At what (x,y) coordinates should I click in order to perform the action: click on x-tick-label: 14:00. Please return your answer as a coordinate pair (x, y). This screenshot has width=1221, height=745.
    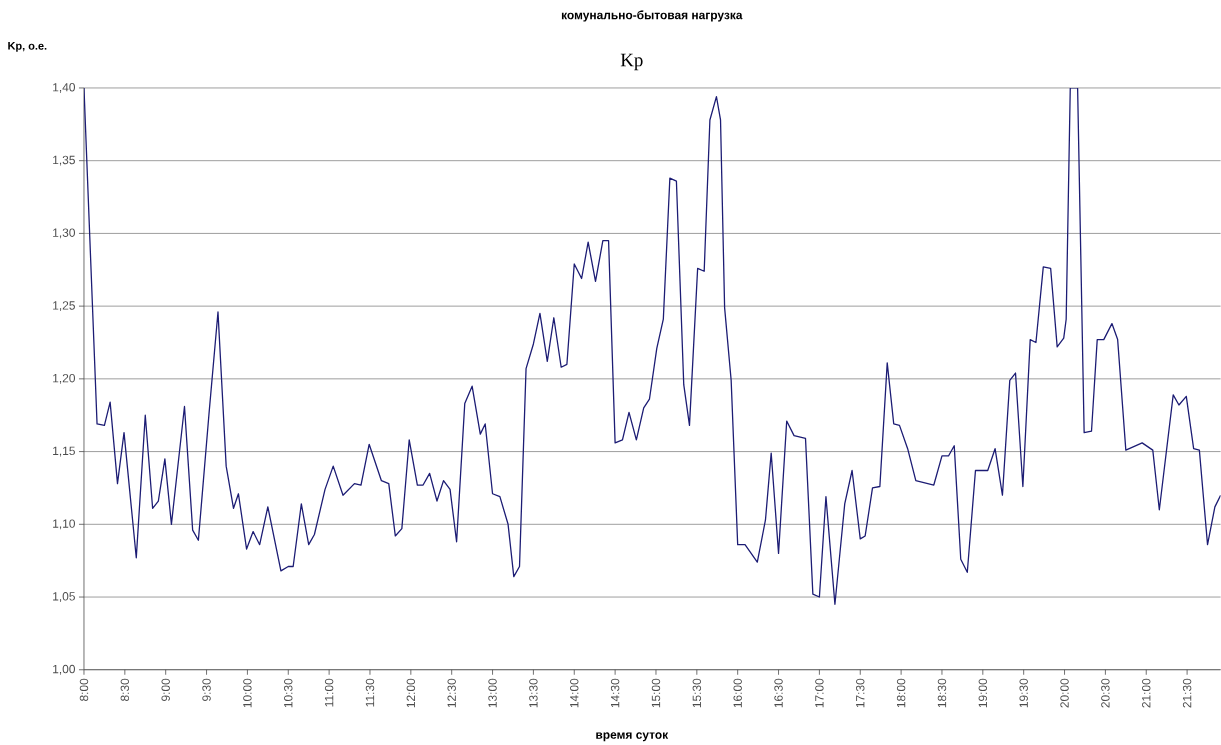
    Looking at the image, I should click on (574, 693).